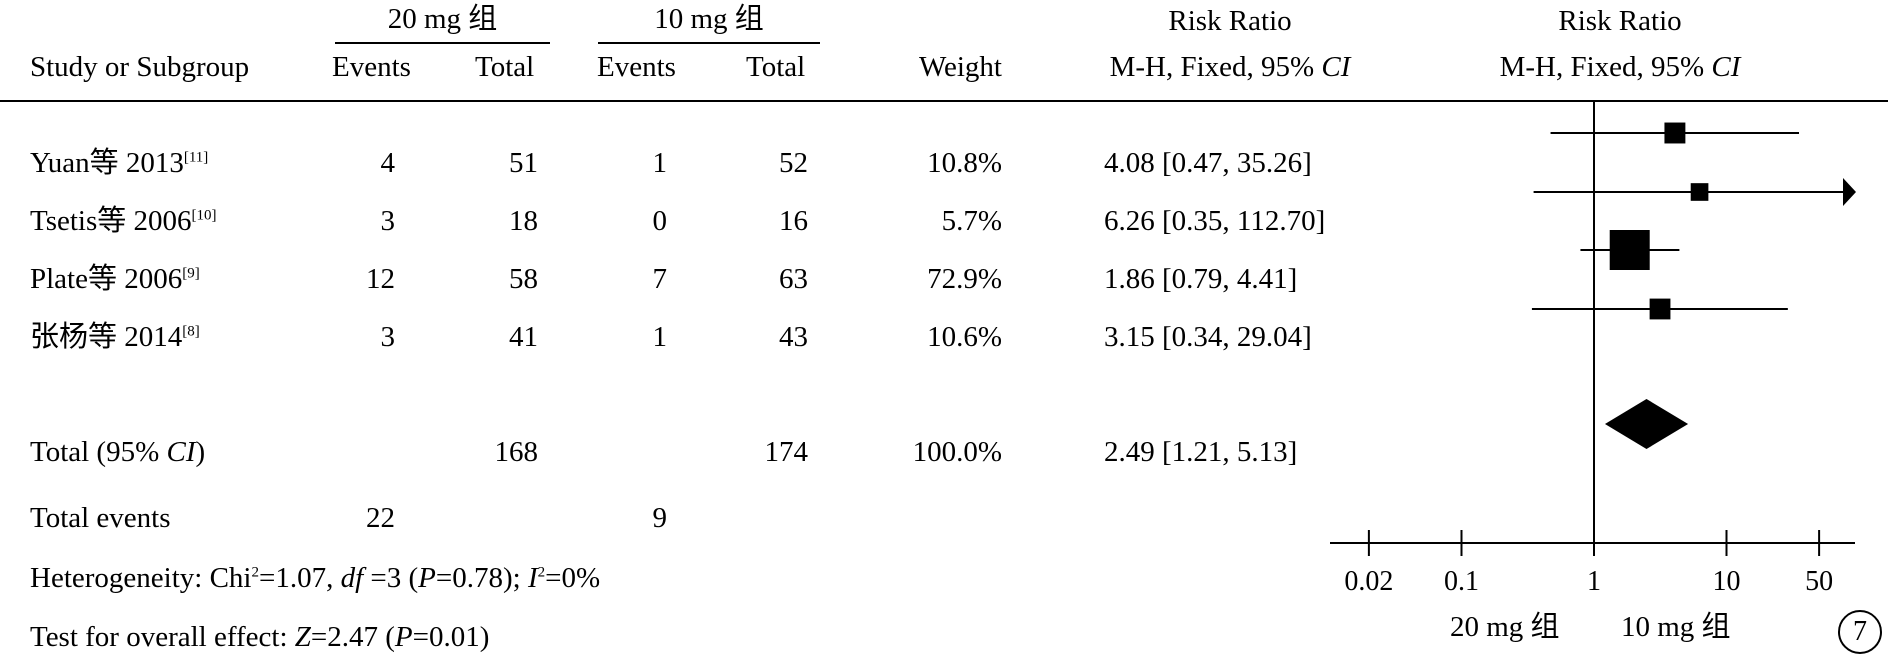  What do you see at coordinates (1461, 581) in the screenshot?
I see `x-tick-label: 0.1` at bounding box center [1461, 581].